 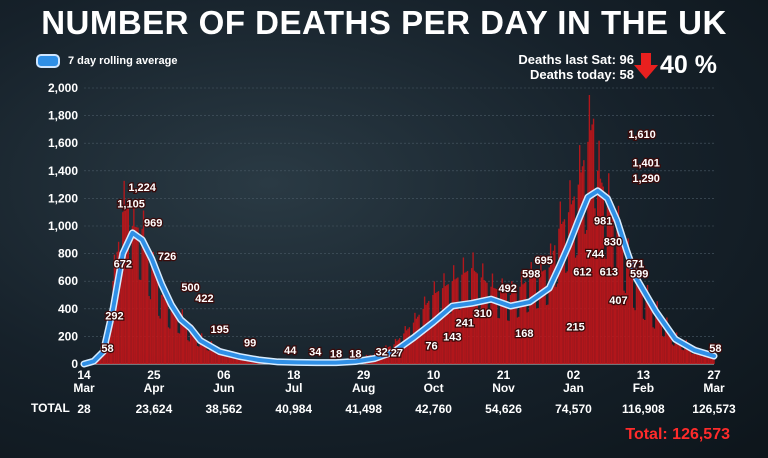 I want to click on data-label: 241, so click(x=465, y=324).